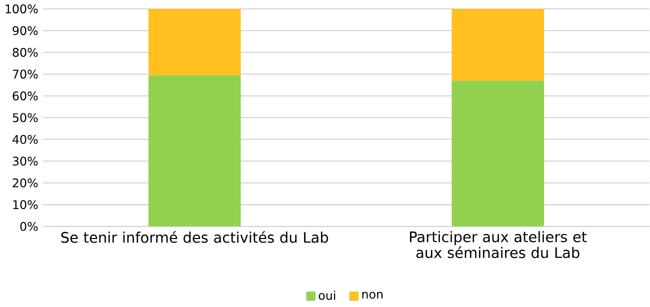  Describe the element at coordinates (25, 95) in the screenshot. I see `y-tick-label: 60%` at that location.